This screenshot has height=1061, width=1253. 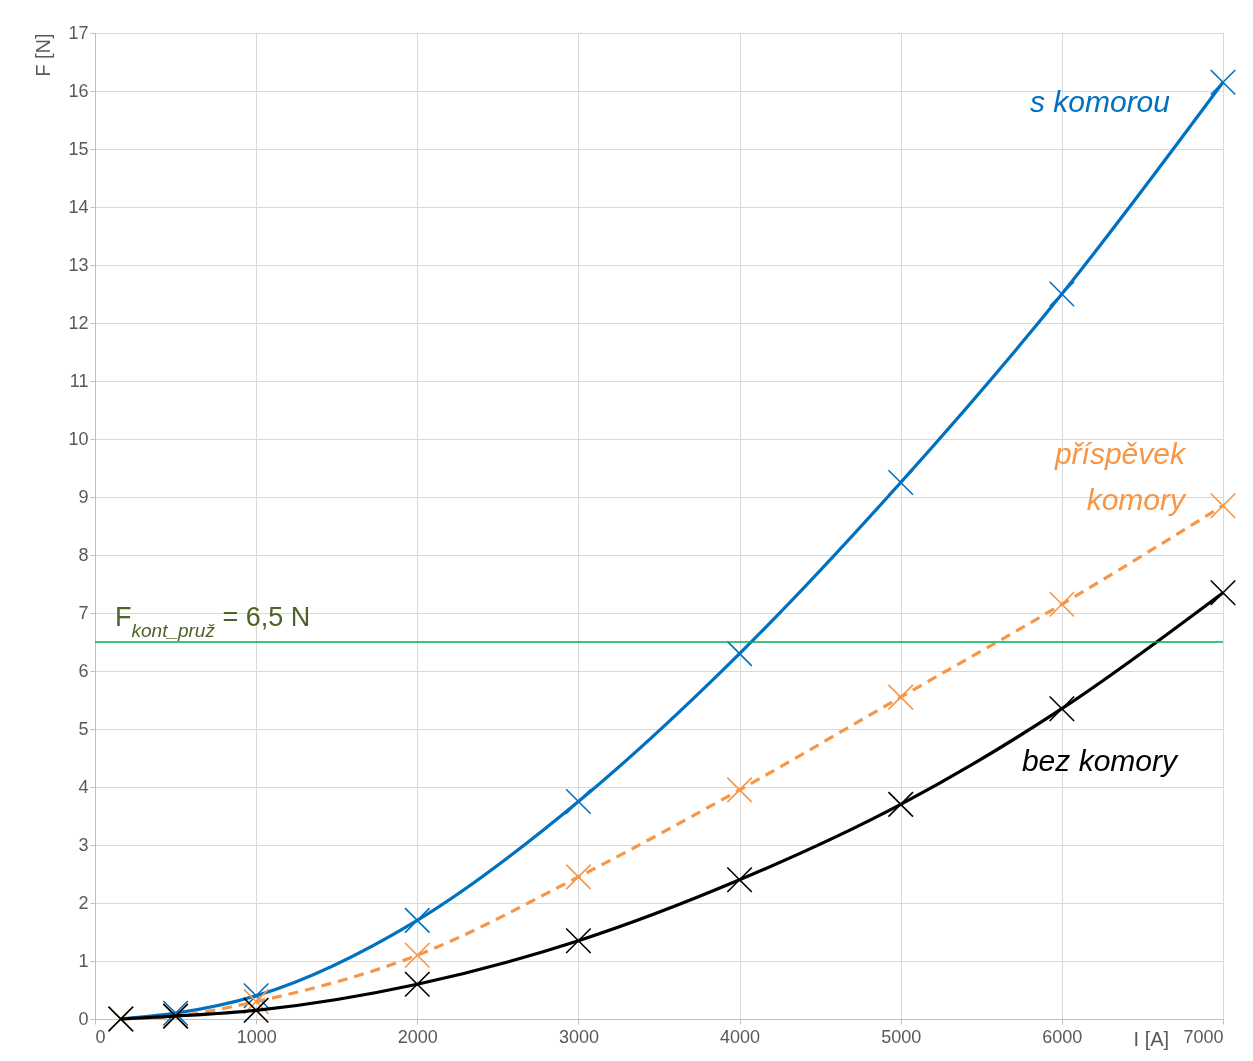 What do you see at coordinates (83, 786) in the screenshot?
I see `y-tick-label: 4` at bounding box center [83, 786].